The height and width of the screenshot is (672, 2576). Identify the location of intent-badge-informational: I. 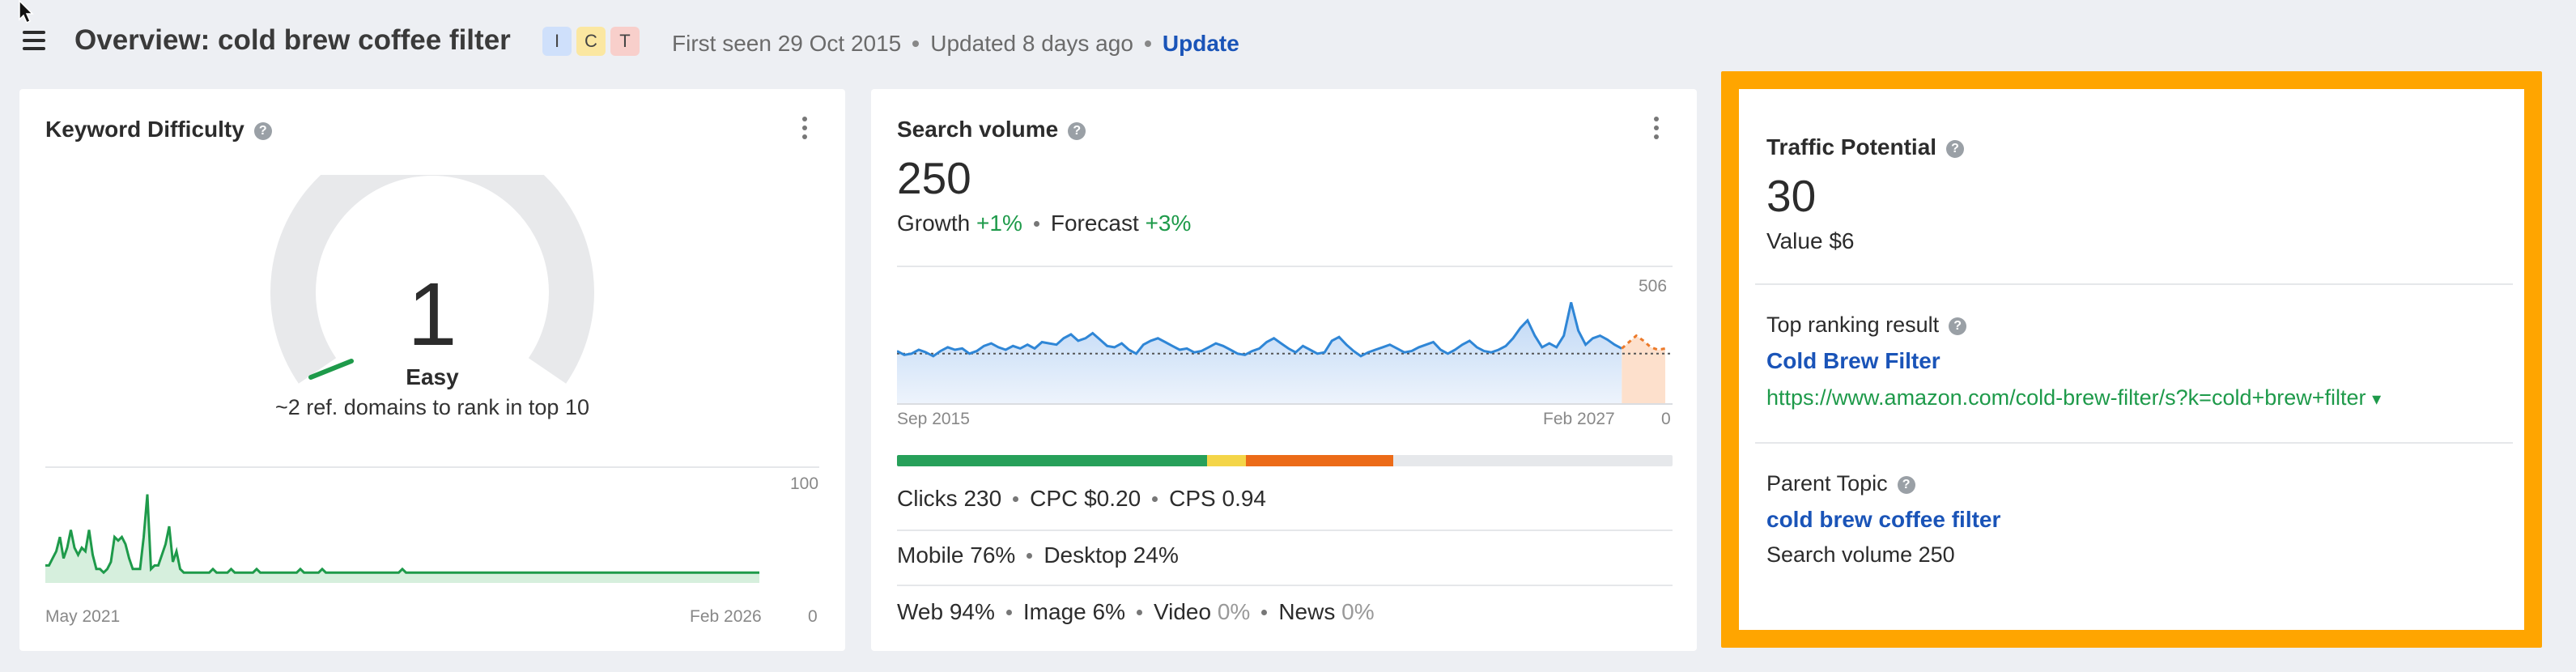
(557, 42).